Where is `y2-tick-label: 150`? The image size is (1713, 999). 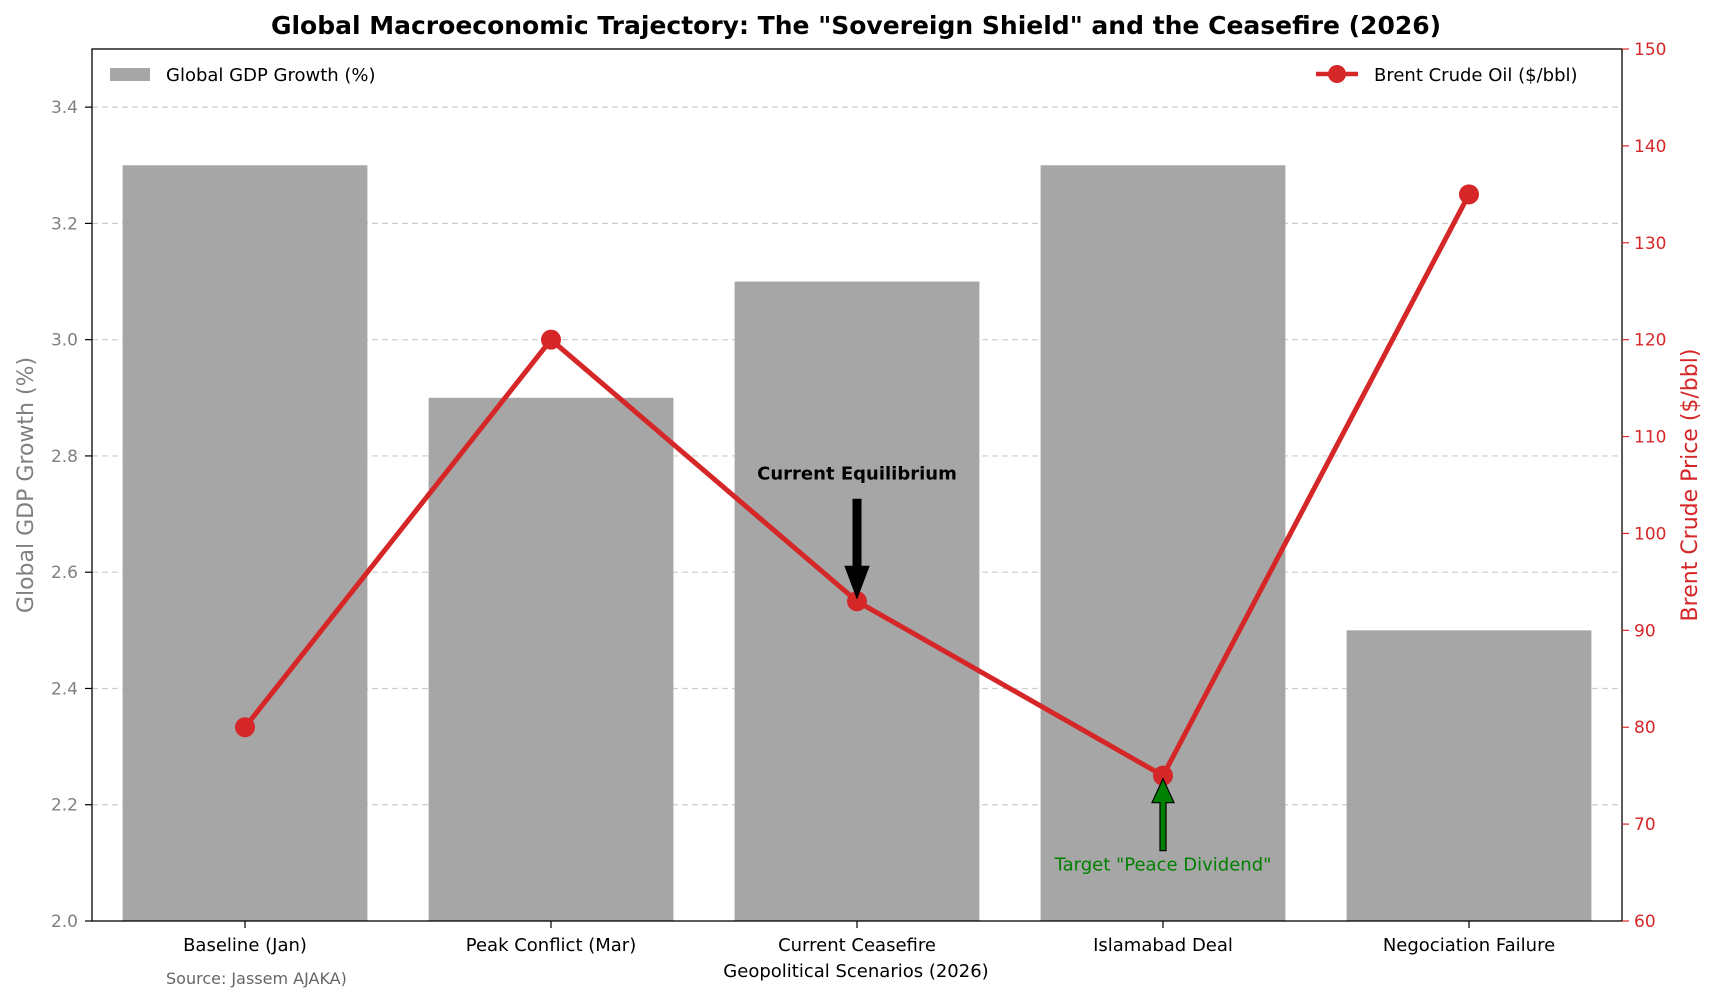 y2-tick-label: 150 is located at coordinates (1650, 50).